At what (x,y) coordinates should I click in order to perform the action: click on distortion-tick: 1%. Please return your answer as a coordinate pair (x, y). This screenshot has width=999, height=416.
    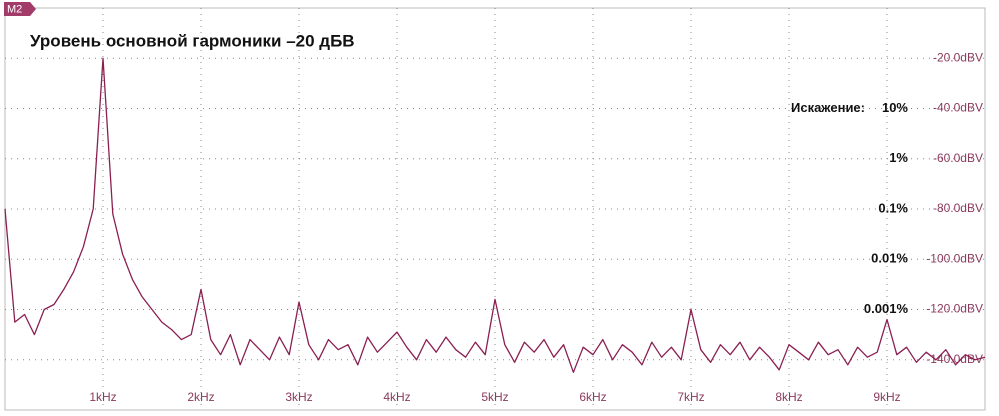
    Looking at the image, I should click on (898, 157).